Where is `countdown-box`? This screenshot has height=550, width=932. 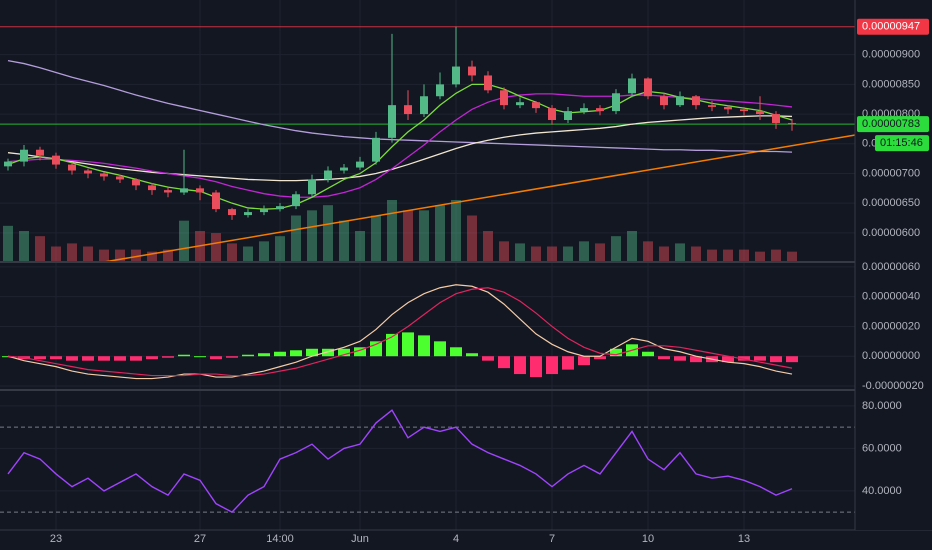 countdown-box is located at coordinates (902, 143).